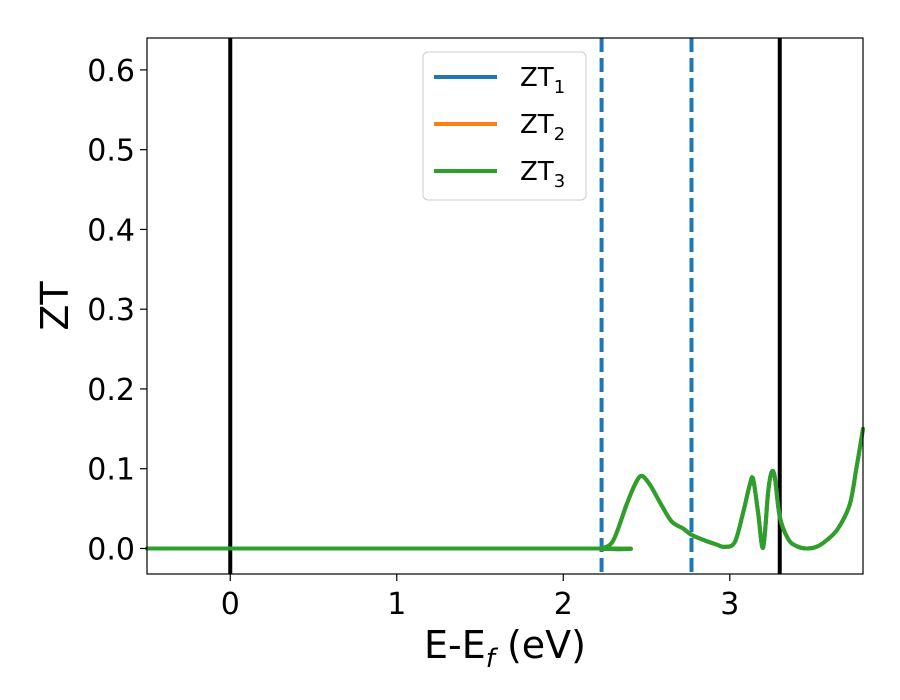 This screenshot has width=900, height=700. What do you see at coordinates (111, 151) in the screenshot?
I see `y-tick-label: 0.5` at bounding box center [111, 151].